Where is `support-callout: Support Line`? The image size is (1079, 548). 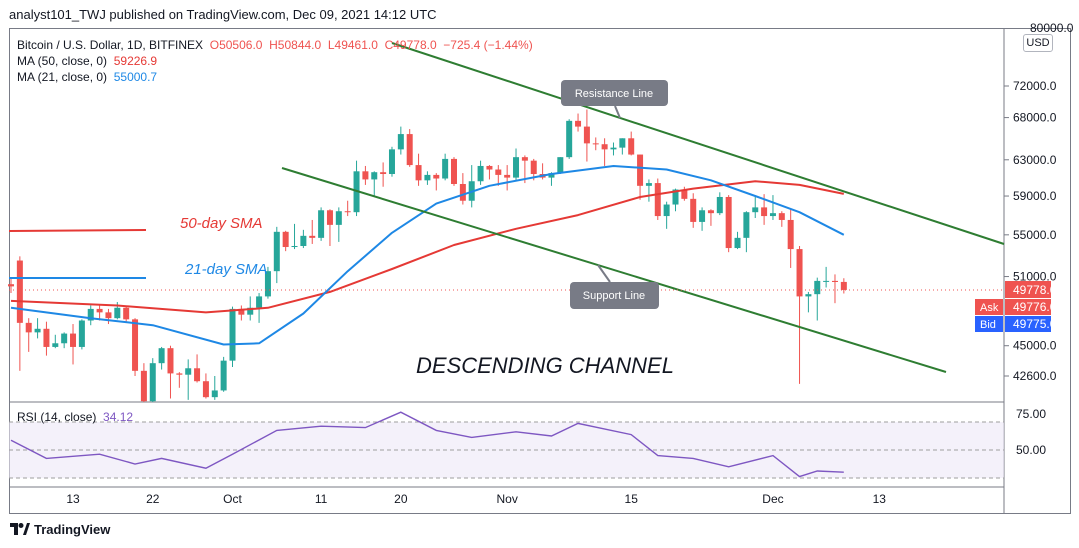 support-callout: Support Line is located at coordinates (614, 286).